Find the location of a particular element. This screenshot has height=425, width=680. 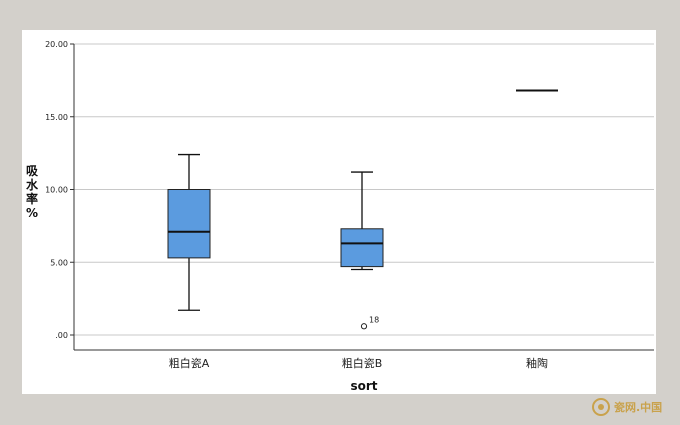

y-tick-label: 20.00 is located at coordinates (56, 44).